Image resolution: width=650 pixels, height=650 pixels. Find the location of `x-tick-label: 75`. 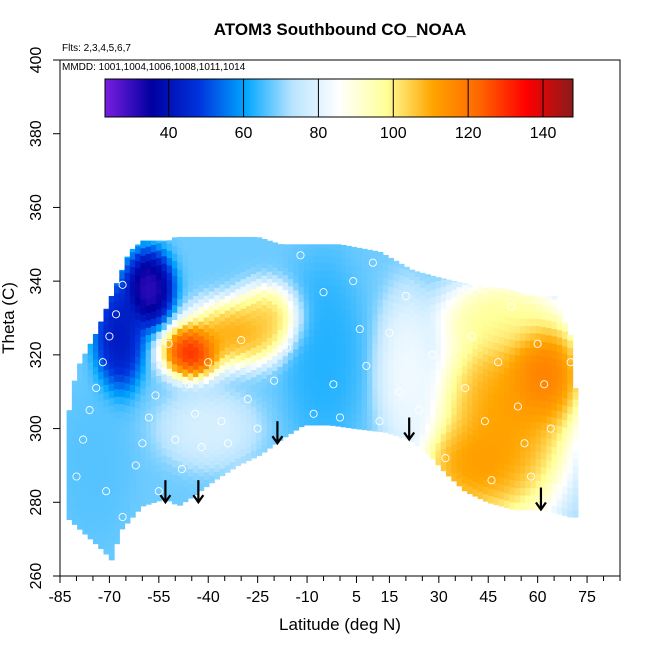

x-tick-label: 75 is located at coordinates (587, 597).